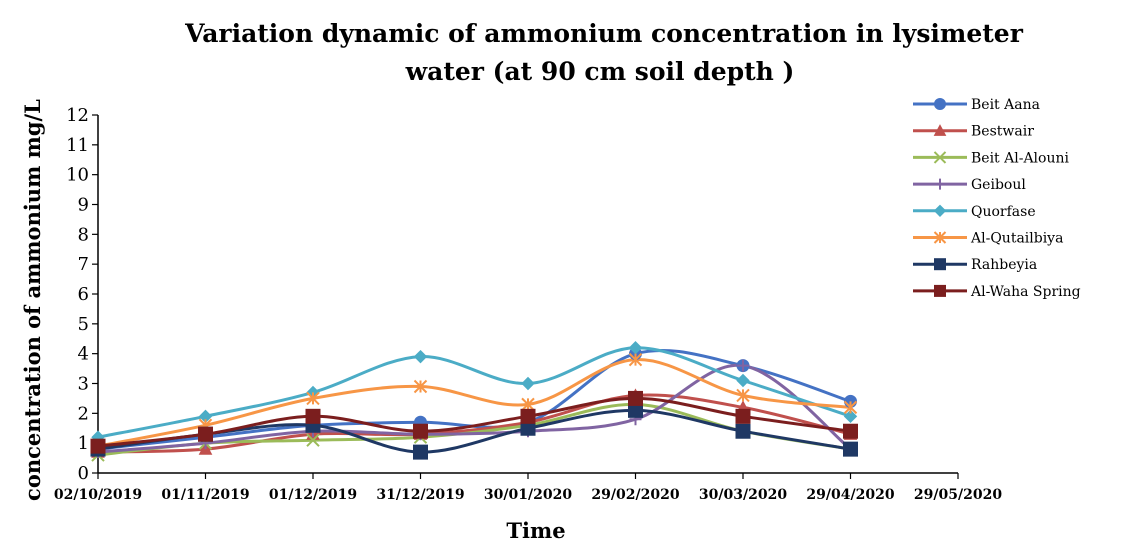  What do you see at coordinates (635, 495) in the screenshot?
I see `x-tick-label: 29/02/2020` at bounding box center [635, 495].